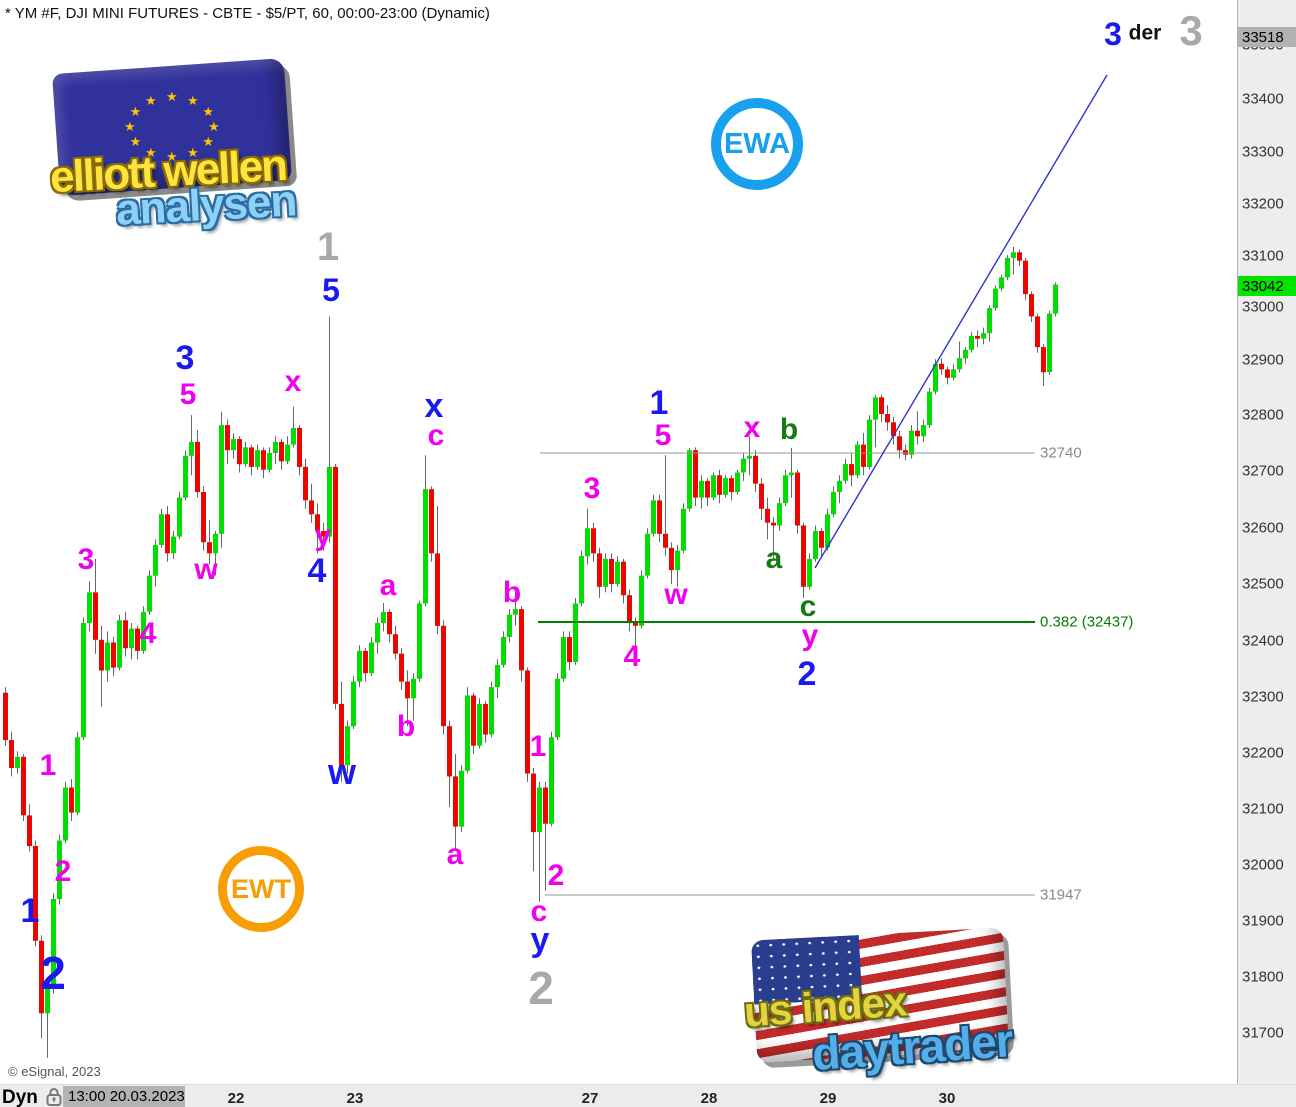 This screenshot has width=1296, height=1107. Describe the element at coordinates (540, 940) in the screenshot. I see `wave-label-y: y` at that location.